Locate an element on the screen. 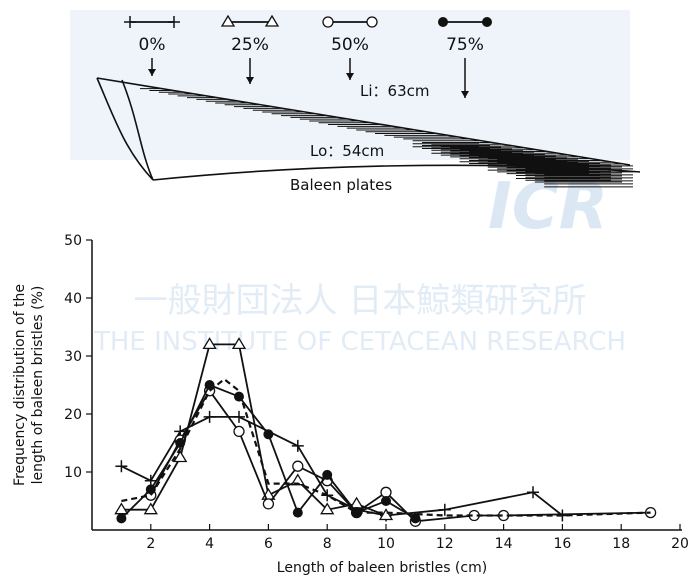 The image size is (692, 586). baleen-label: Baleen plates is located at coordinates (341, 185).